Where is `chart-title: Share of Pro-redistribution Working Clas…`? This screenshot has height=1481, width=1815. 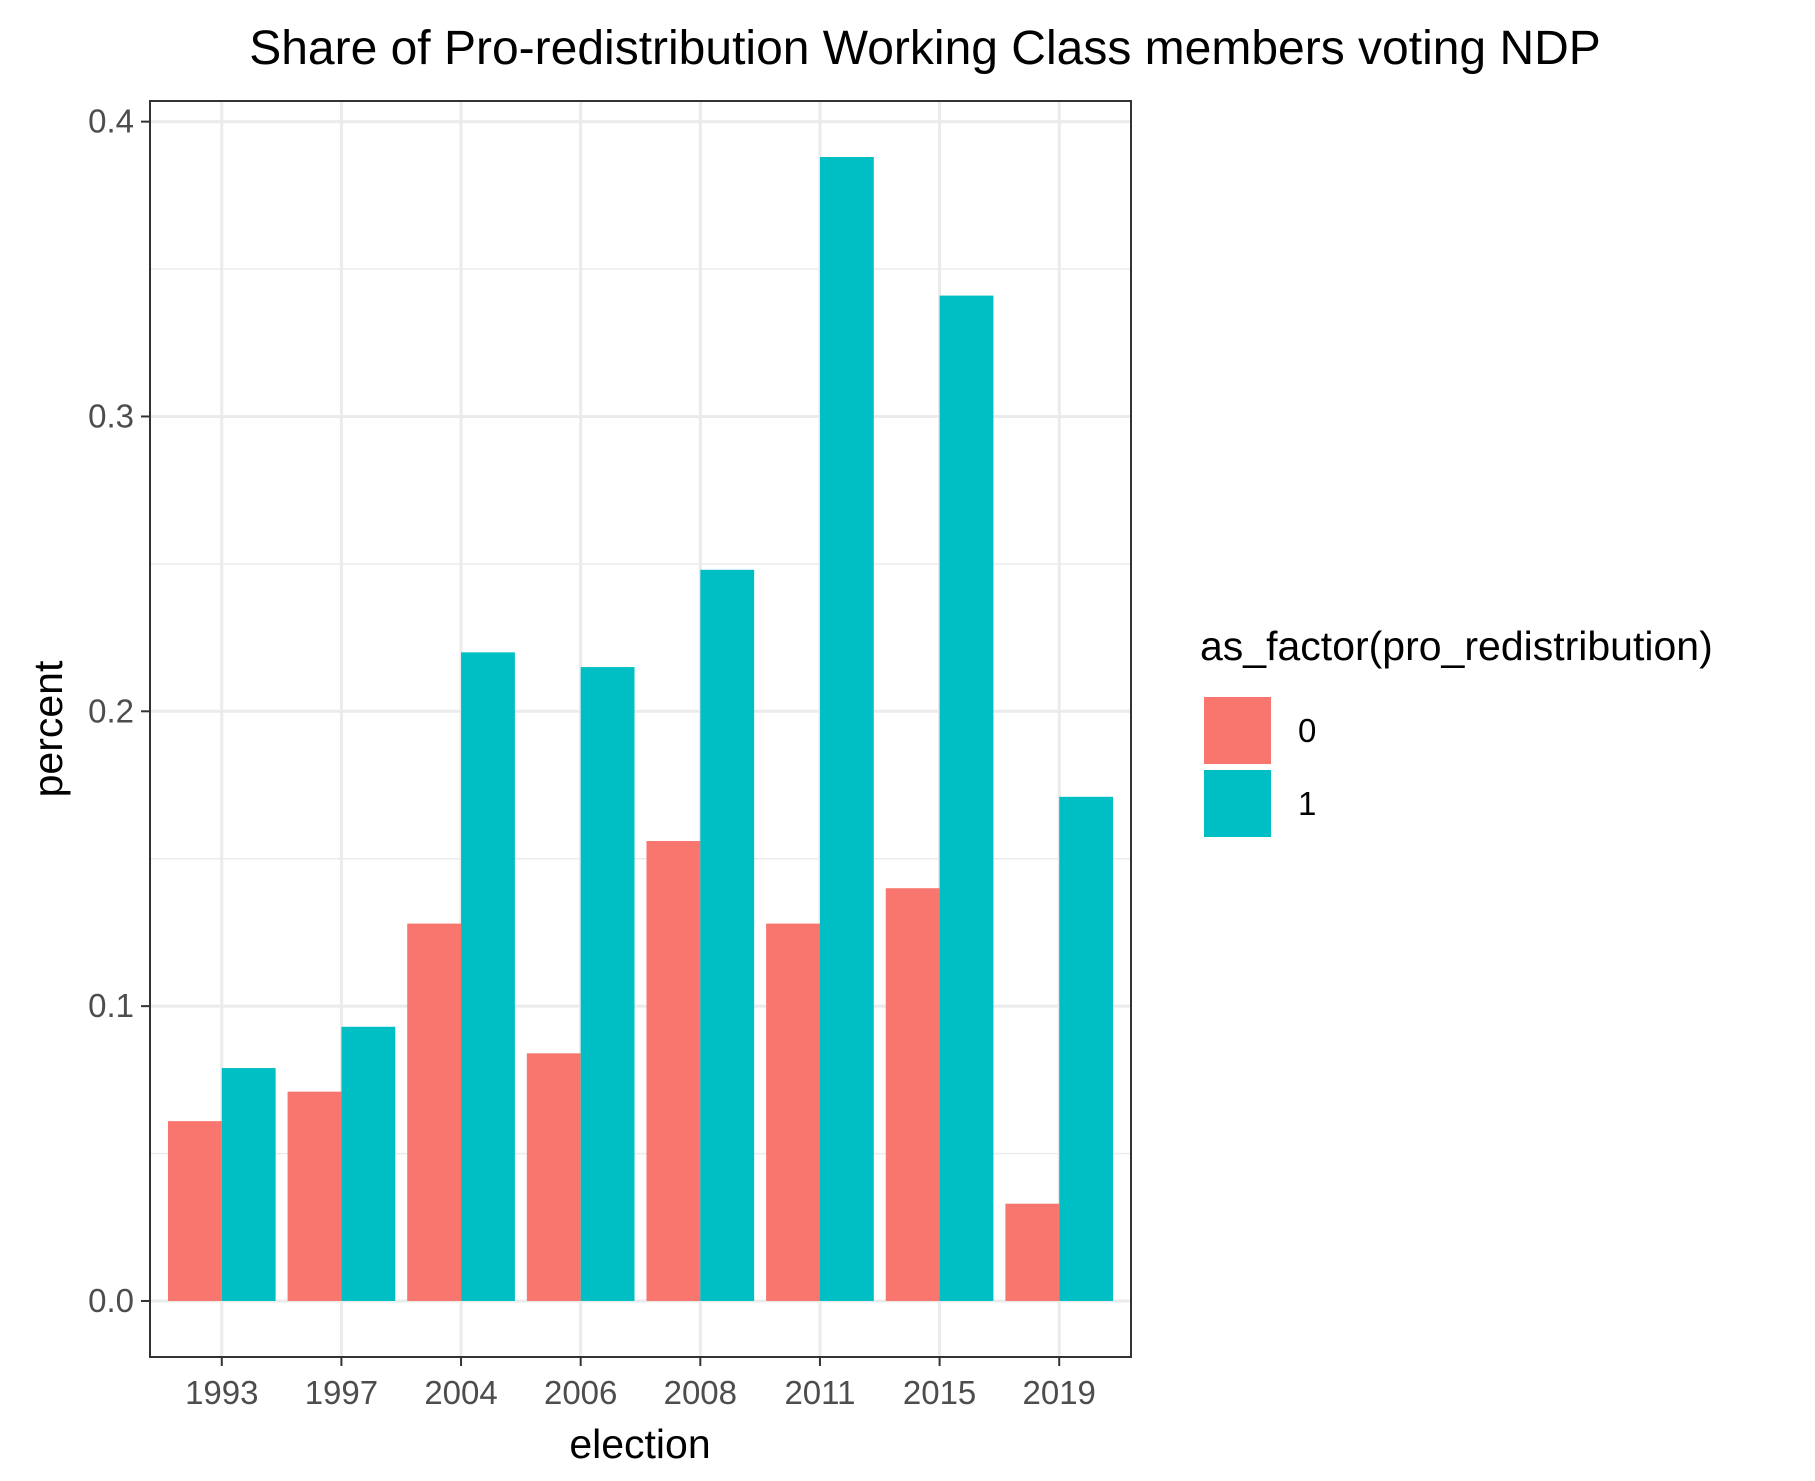
chart-title: Share of Pro-redistribution Working Clas… is located at coordinates (925, 48).